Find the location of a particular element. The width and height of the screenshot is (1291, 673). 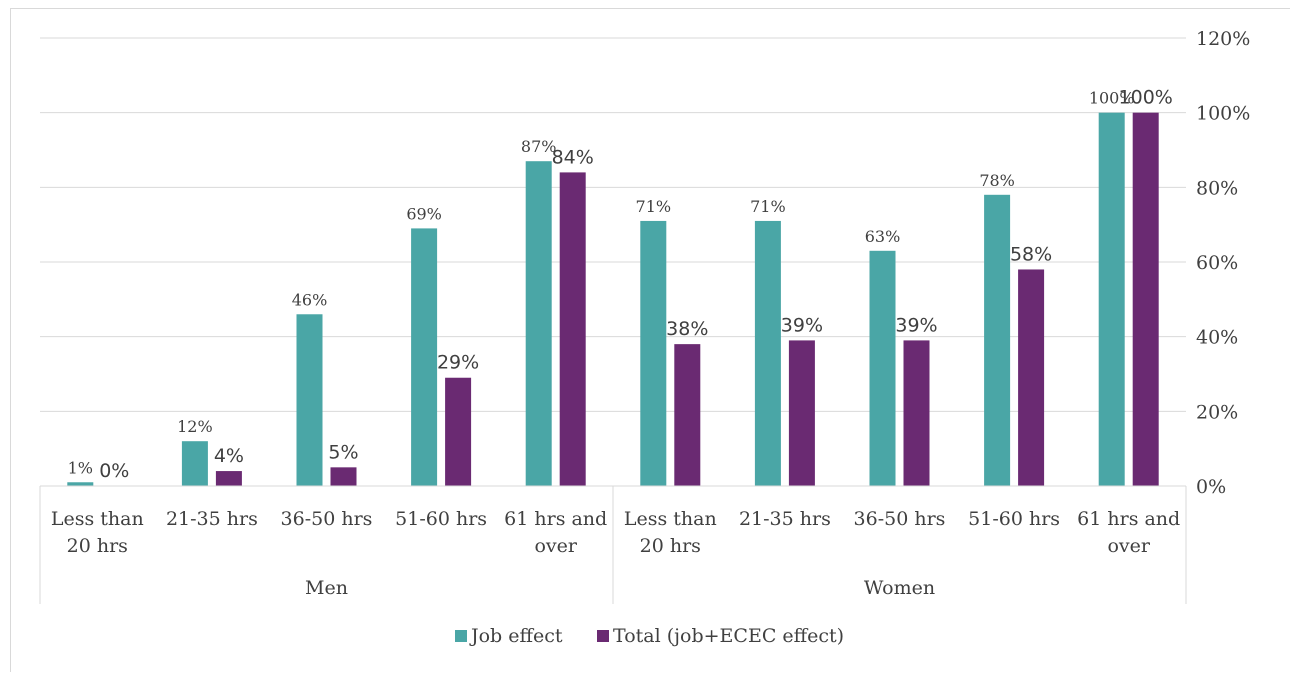

y-tick-label: 60% is located at coordinates (1217, 263).